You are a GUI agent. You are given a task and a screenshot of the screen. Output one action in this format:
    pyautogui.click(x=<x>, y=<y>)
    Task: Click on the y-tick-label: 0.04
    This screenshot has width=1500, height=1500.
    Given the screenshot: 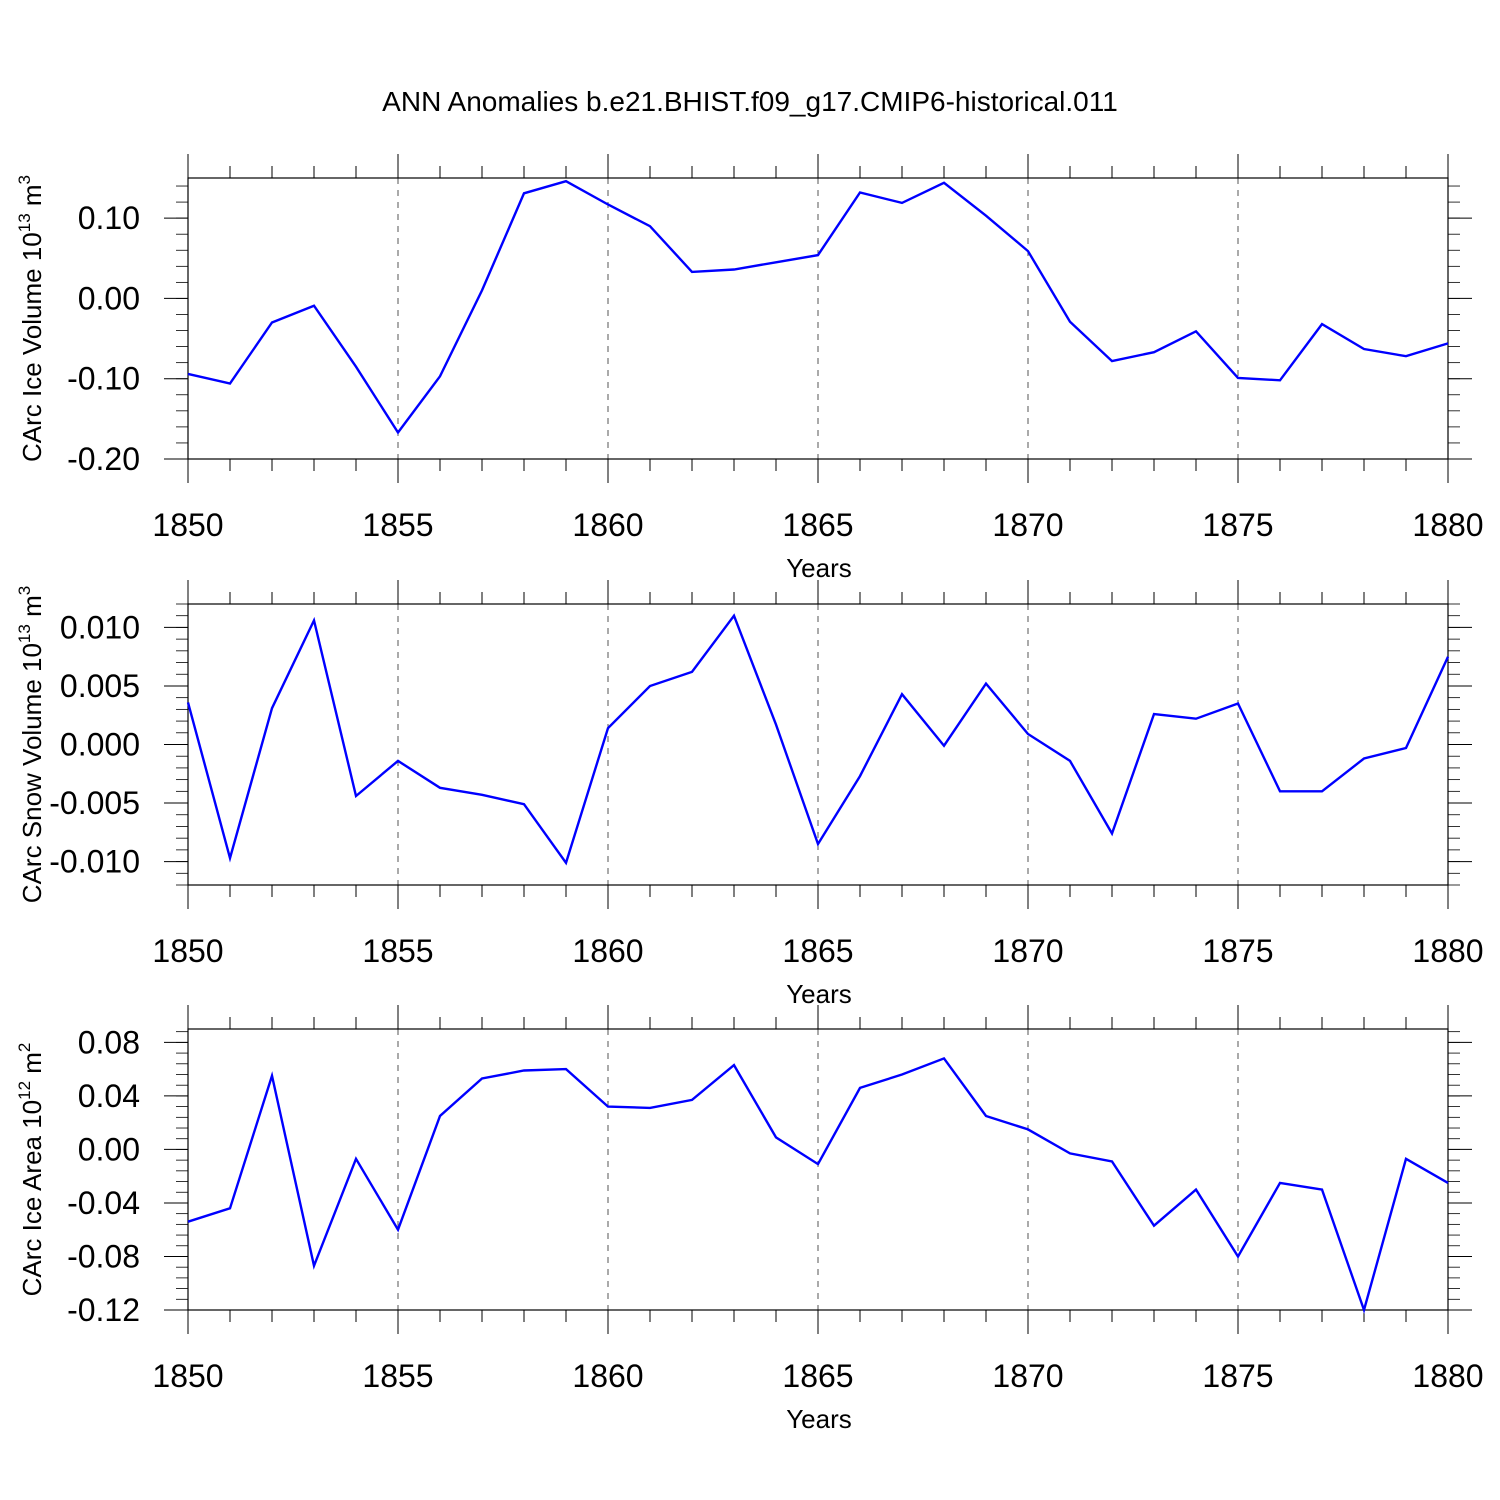 What is the action you would take?
    pyautogui.click(x=109, y=1096)
    